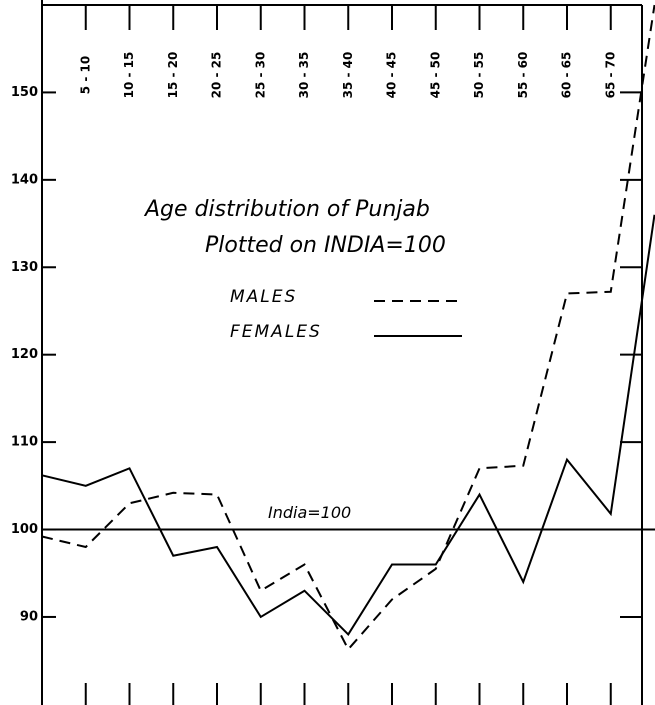 Image resolution: width=655 pixels, height=705 pixels. Describe the element at coordinates (263, 297) in the screenshot. I see `legend-label: MALES` at that location.